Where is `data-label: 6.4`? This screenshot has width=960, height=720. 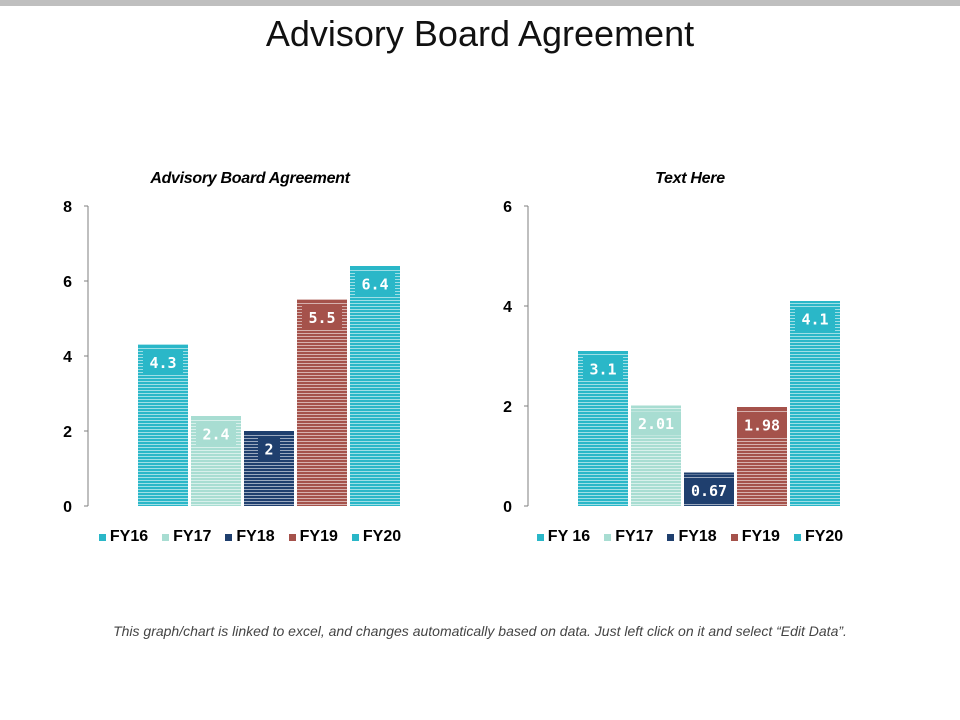
data-label: 6.4 is located at coordinates (374, 284).